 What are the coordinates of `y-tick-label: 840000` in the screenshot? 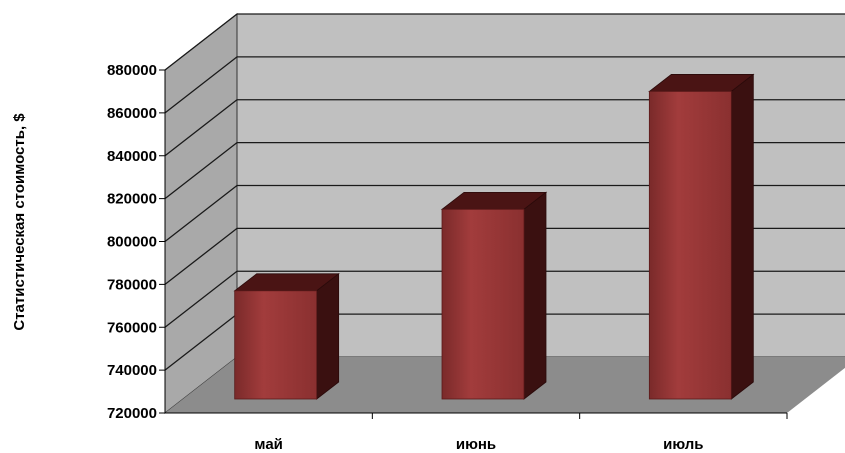 It's located at (132, 156).